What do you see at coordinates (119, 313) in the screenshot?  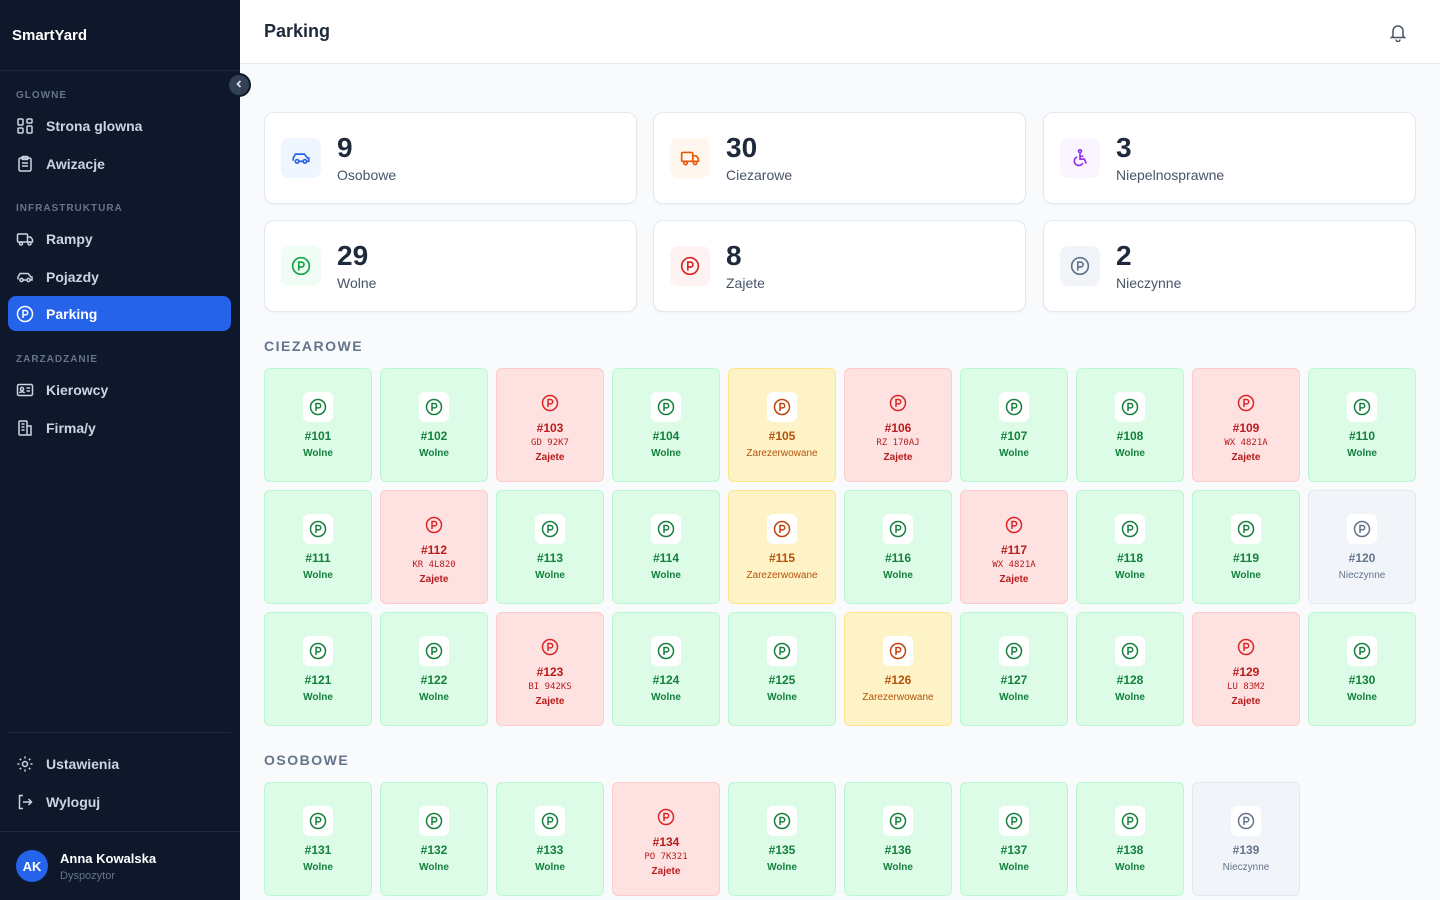 I see `sidebar-item-parking: Parking` at bounding box center [119, 313].